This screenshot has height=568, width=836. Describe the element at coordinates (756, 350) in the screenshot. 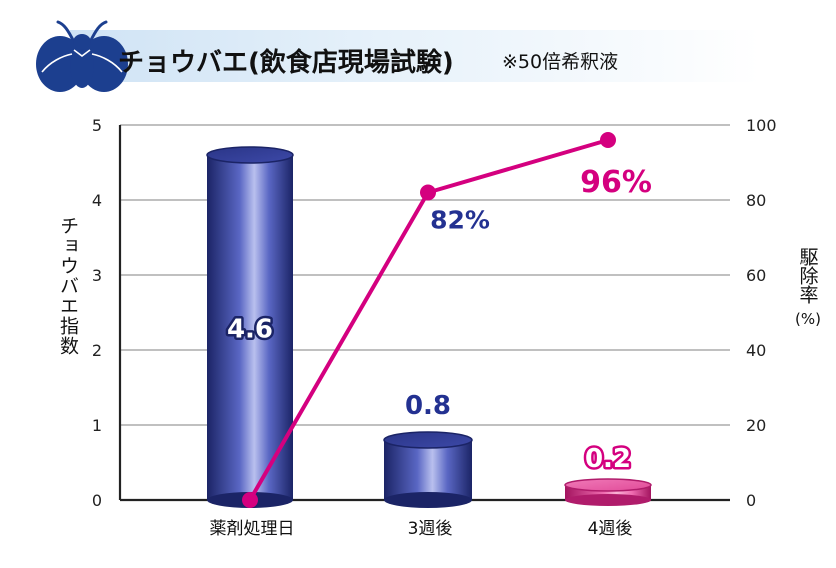

I see `right-tick-label: 40` at that location.